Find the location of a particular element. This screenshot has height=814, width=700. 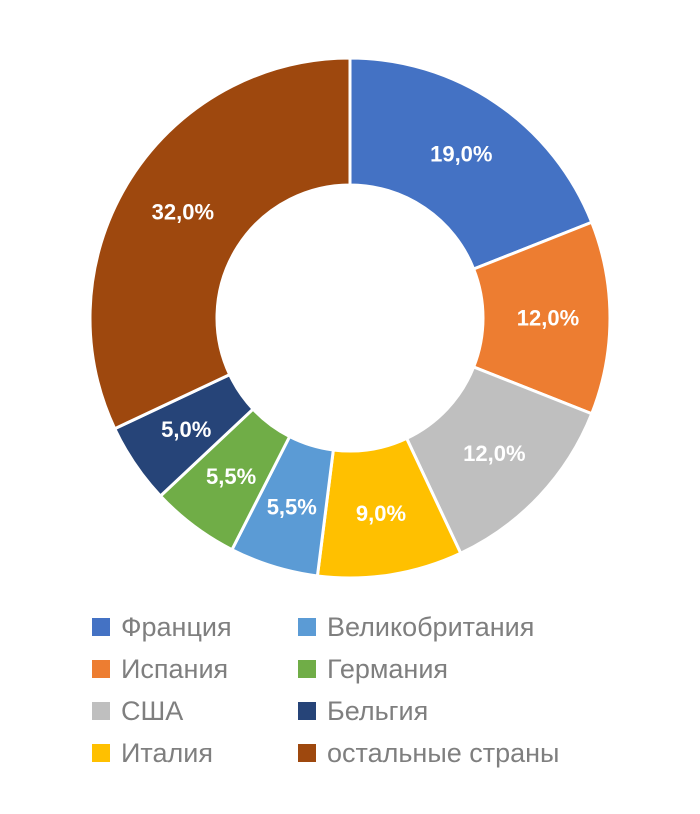

data-label-3: 12,0% is located at coordinates (494, 453).